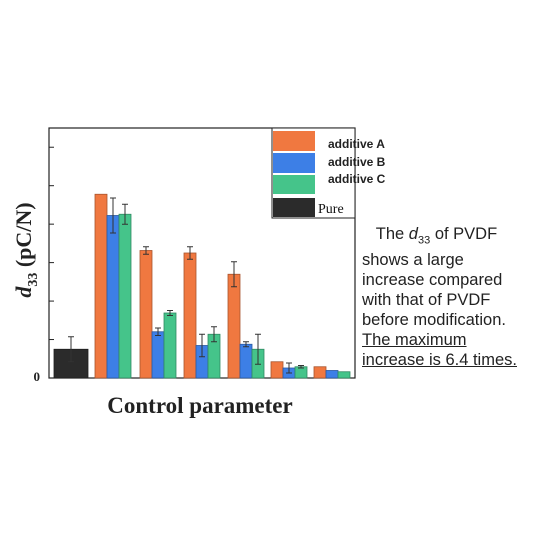 The image size is (560, 560). I want to click on legend-label-pure: Pure, so click(331, 209).